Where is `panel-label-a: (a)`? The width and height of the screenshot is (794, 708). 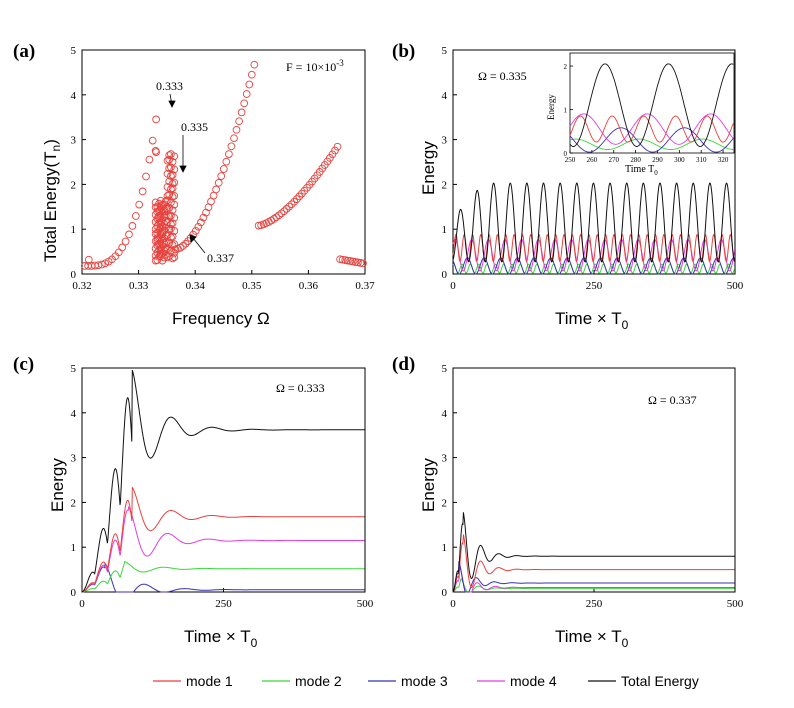
panel-label-a: (a) is located at coordinates (24, 51).